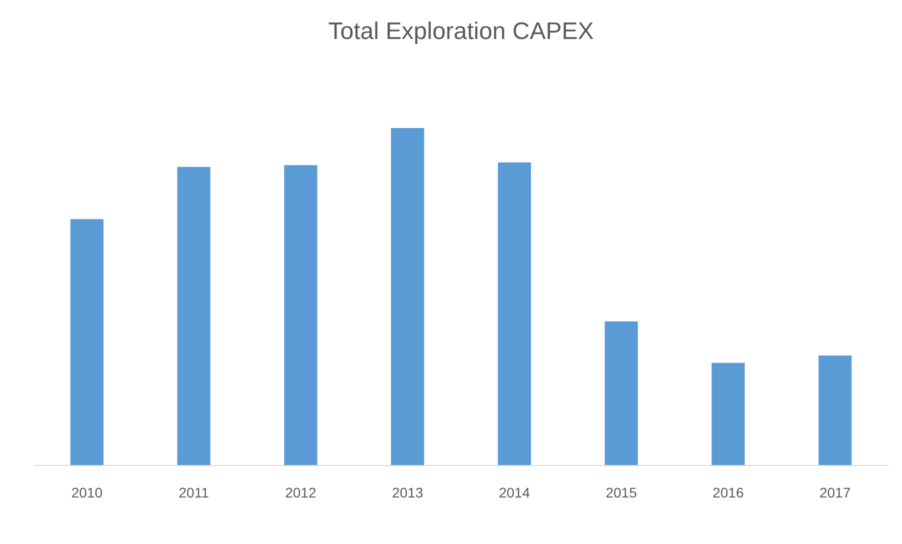 The image size is (902, 544). What do you see at coordinates (300, 492) in the screenshot?
I see `x-tick-label: 2012` at bounding box center [300, 492].